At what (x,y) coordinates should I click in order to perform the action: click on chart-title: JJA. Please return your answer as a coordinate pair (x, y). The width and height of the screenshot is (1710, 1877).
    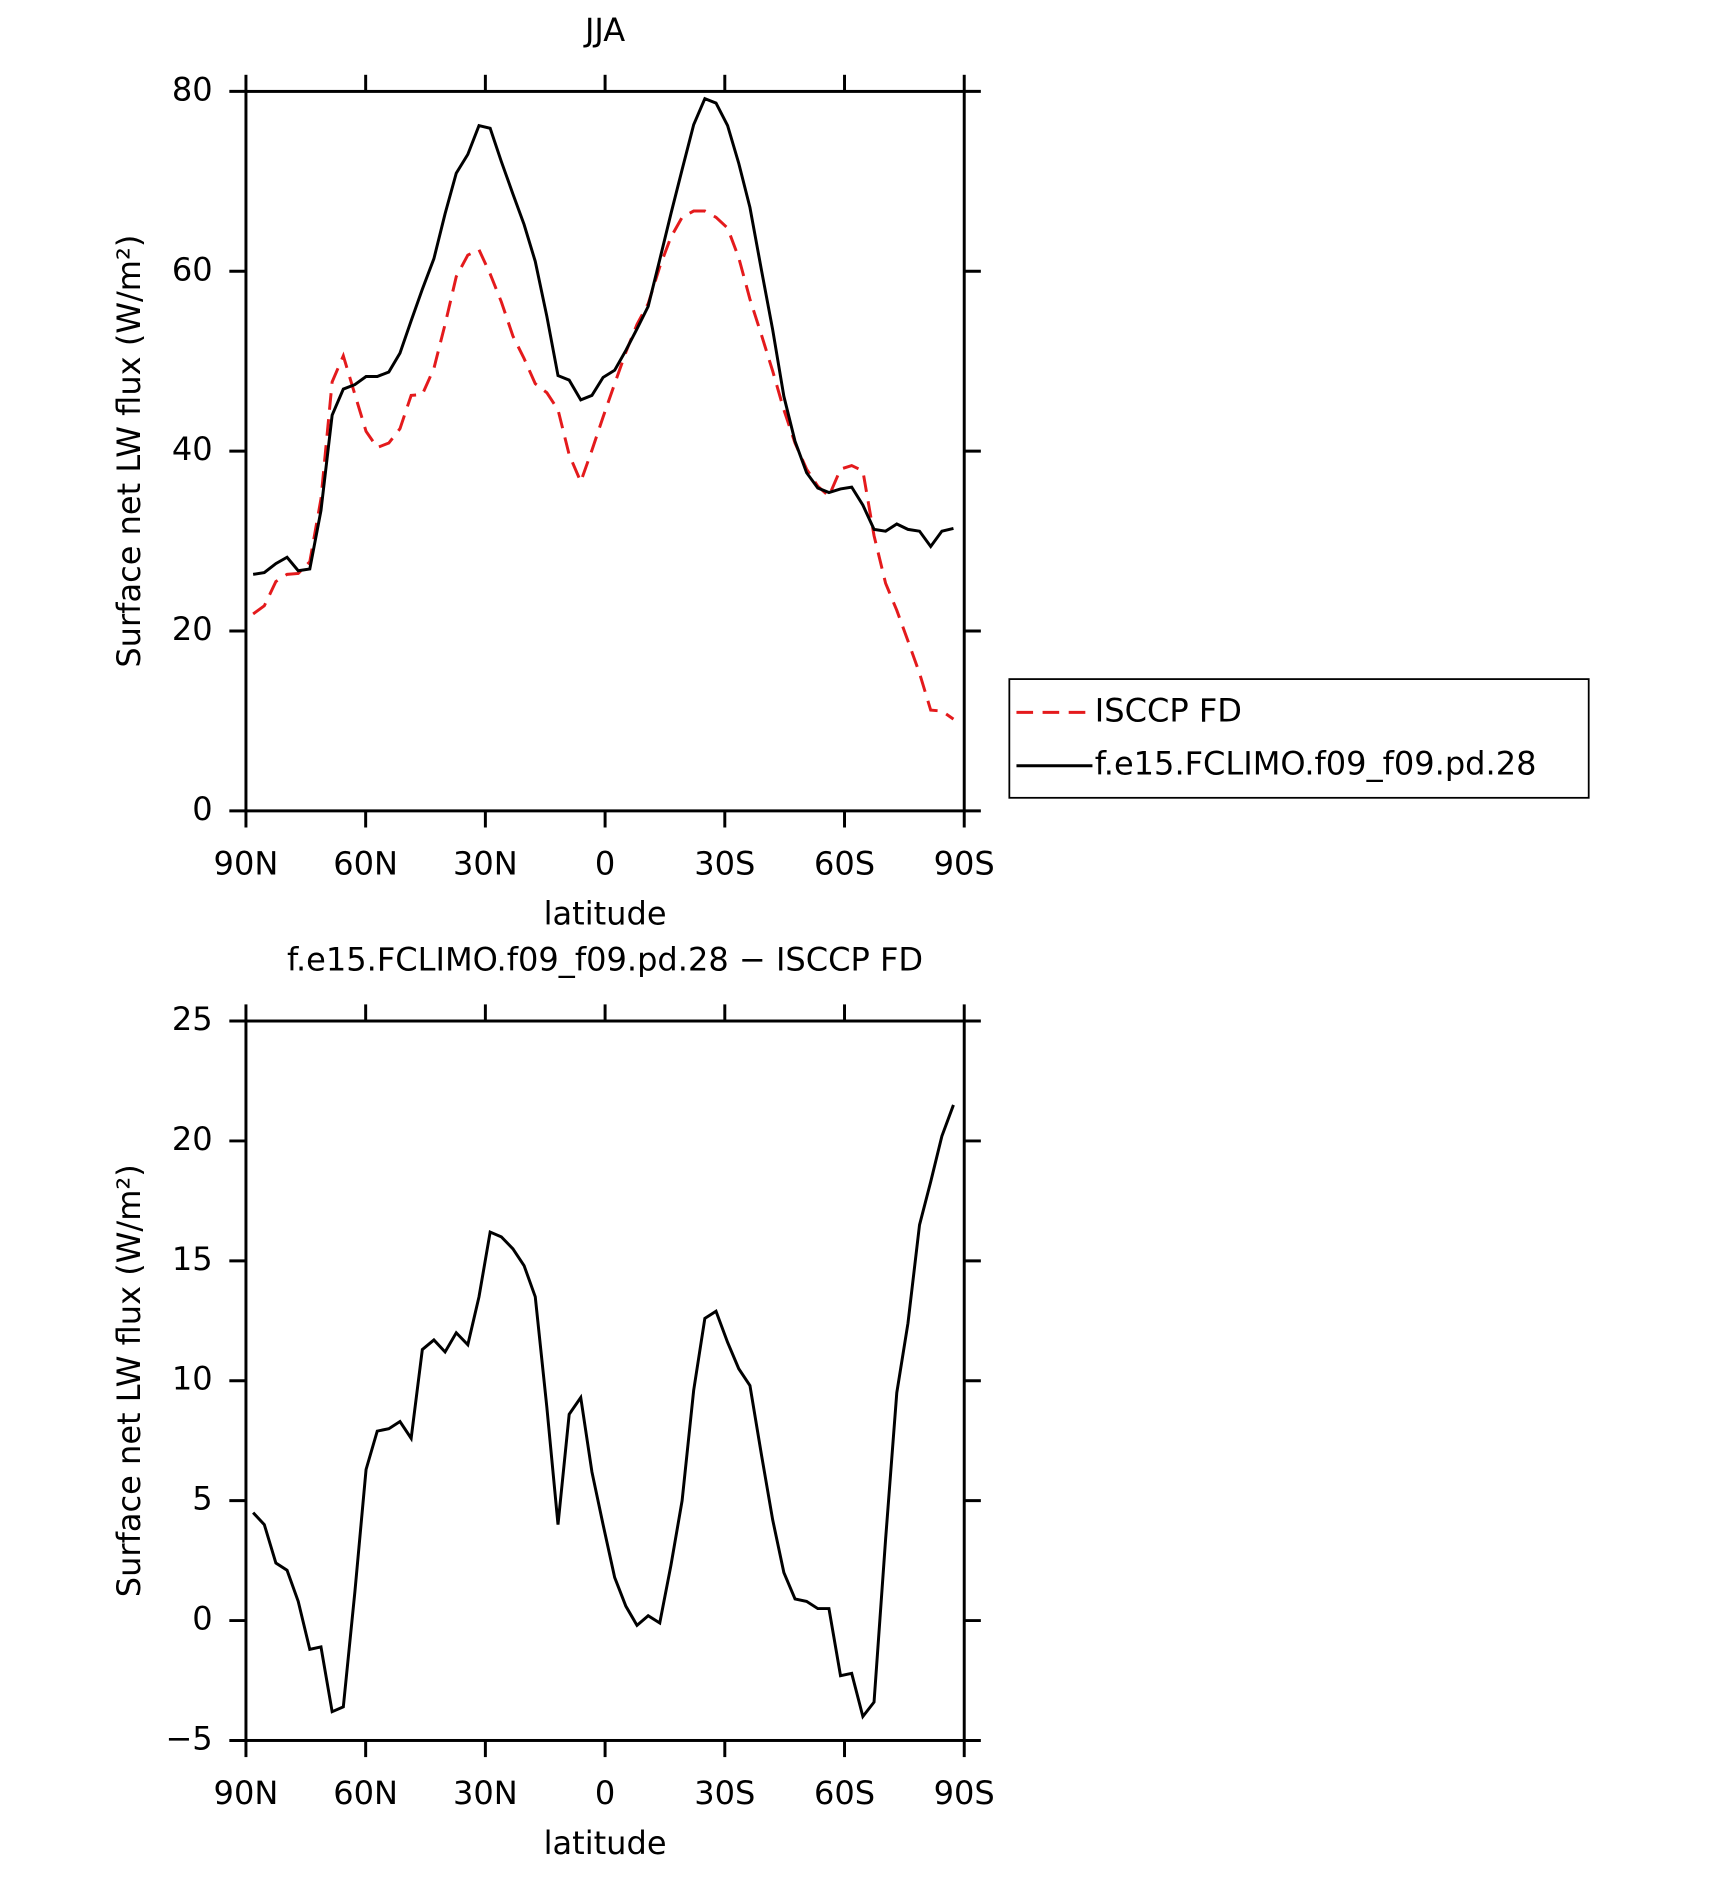
    Looking at the image, I should click on (604, 30).